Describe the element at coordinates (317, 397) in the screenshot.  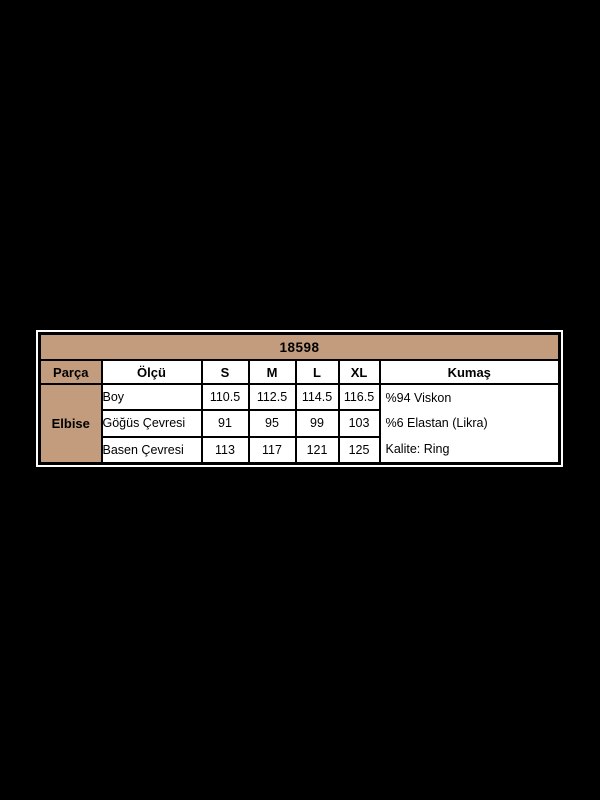
I see `size-value-cell: 114.5` at that location.